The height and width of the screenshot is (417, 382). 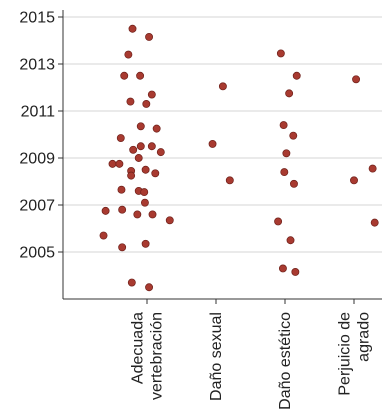 I want to click on y-tick-label: 2005, so click(x=37, y=253).